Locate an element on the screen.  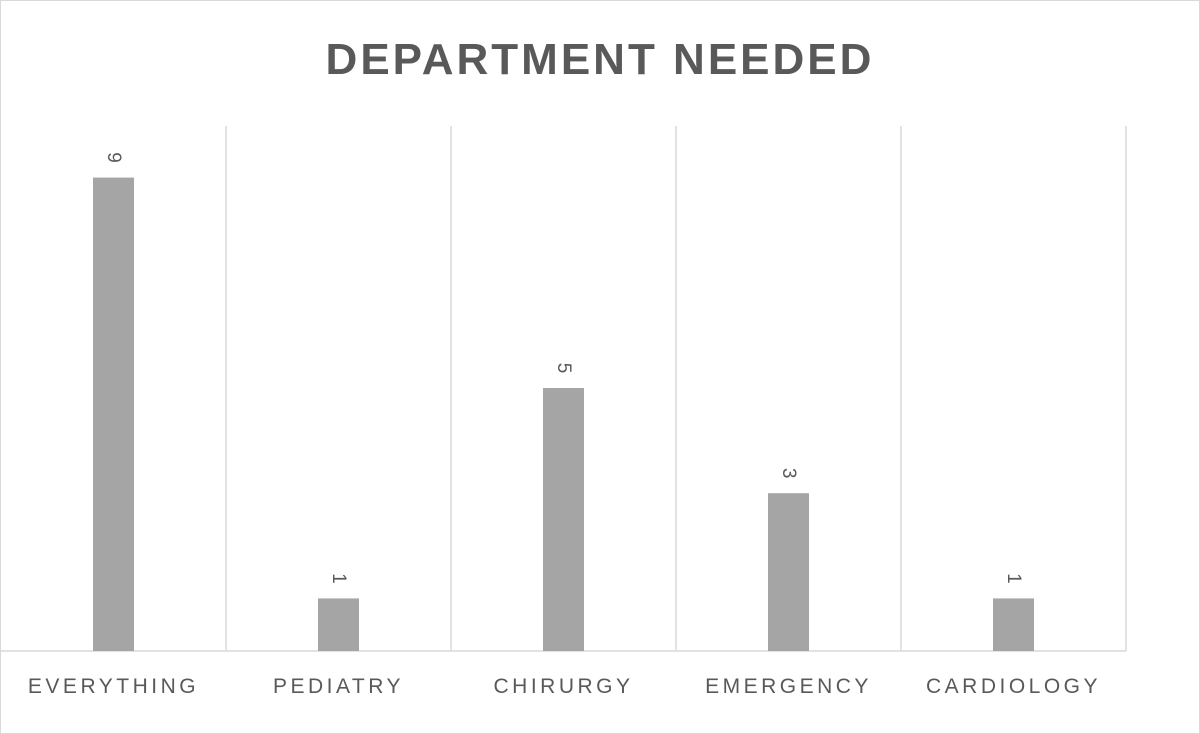
bar-cardiology is located at coordinates (1013, 624).